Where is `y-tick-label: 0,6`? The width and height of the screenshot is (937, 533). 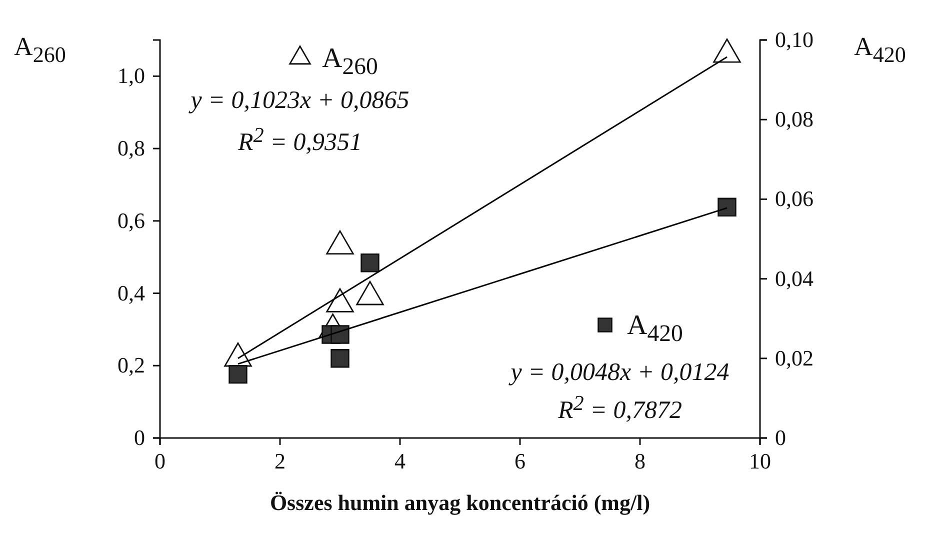 y-tick-label: 0,6 is located at coordinates (131, 220).